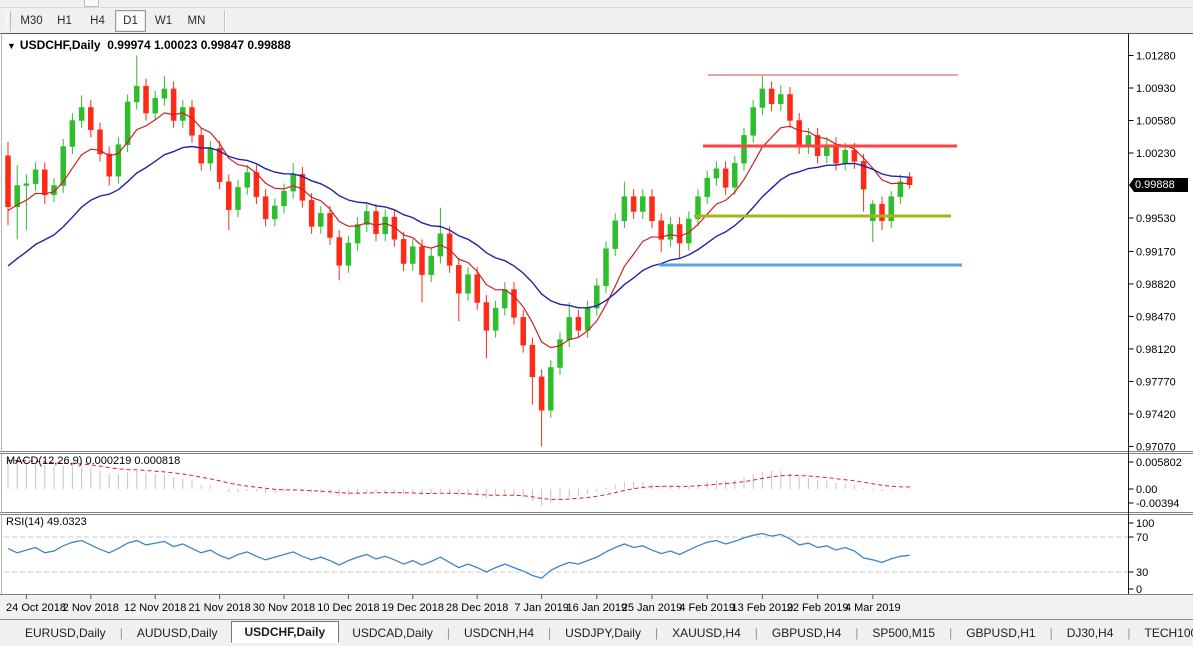 Image resolution: width=1193 pixels, height=646 pixels. What do you see at coordinates (477, 608) in the screenshot?
I see `svg-text: 28 Dec 2018` at bounding box center [477, 608].